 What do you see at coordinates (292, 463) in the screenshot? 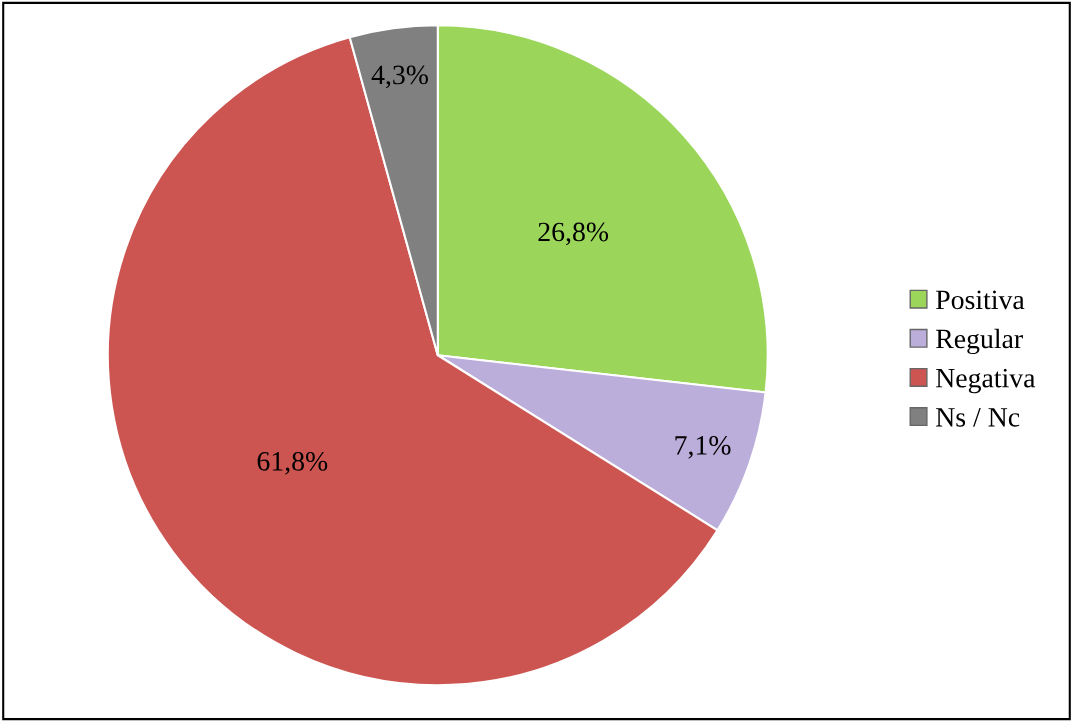
I see `data-label: 61,8%` at bounding box center [292, 463].